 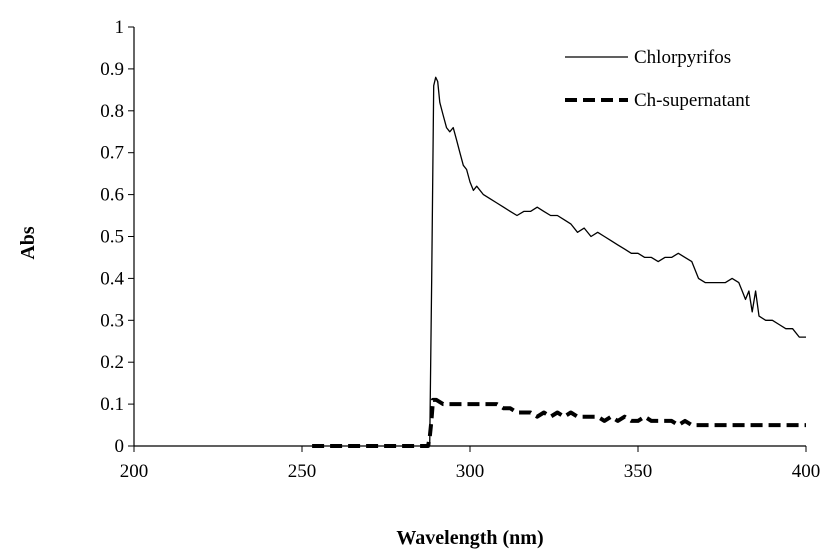 I want to click on y-tick-label: 0.2, so click(x=112, y=362).